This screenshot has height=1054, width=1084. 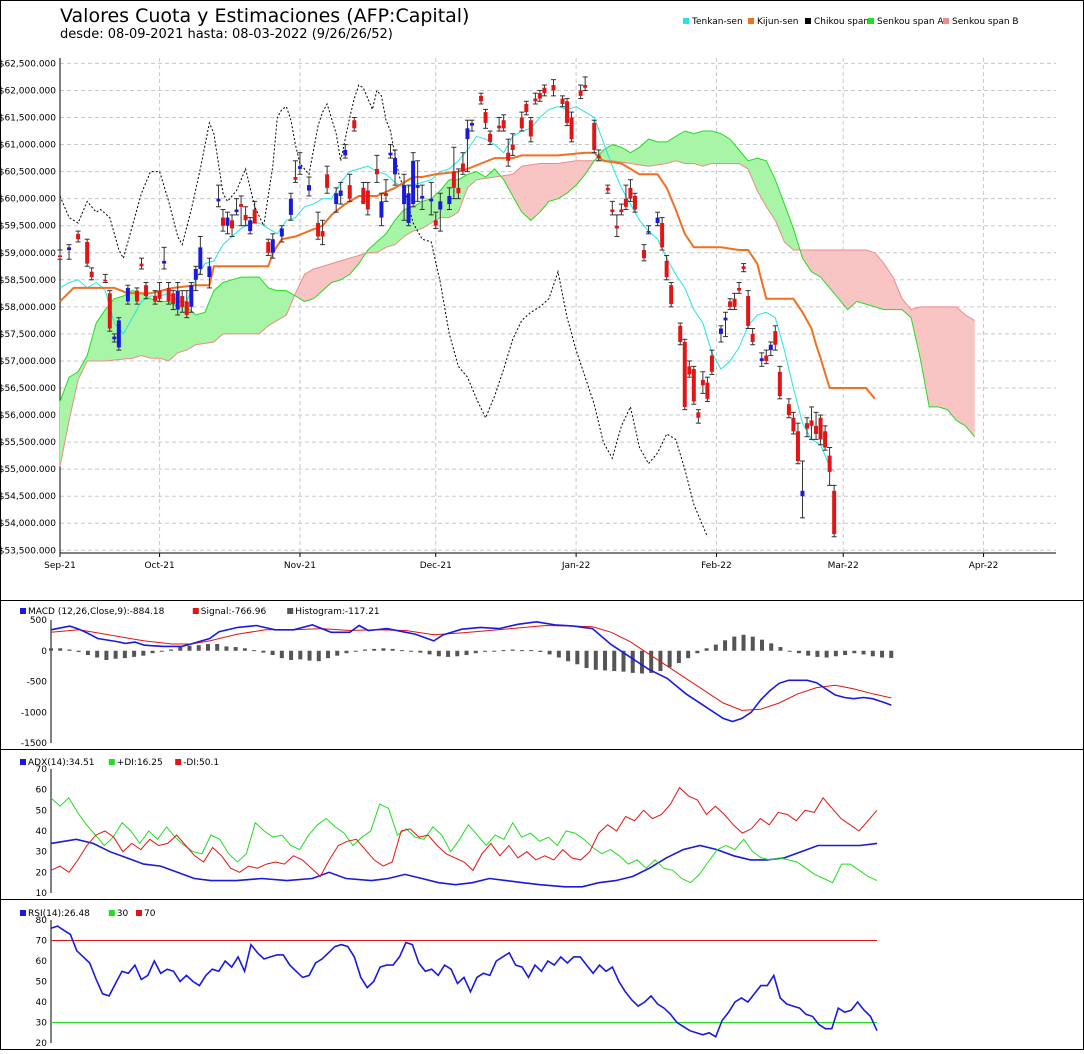 I want to click on macd-line, so click(x=471, y=671).